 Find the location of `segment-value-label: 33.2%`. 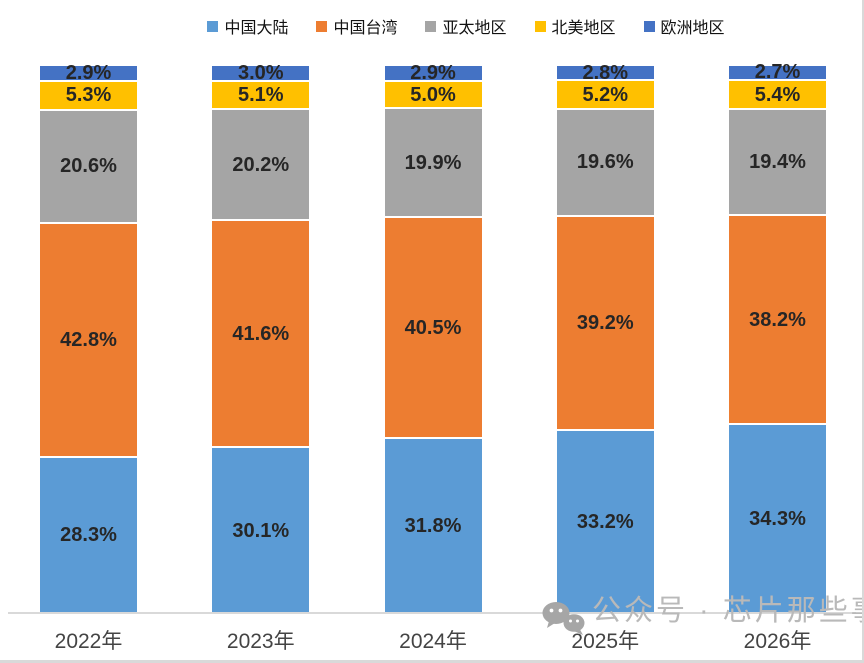

segment-value-label: 33.2% is located at coordinates (605, 522).